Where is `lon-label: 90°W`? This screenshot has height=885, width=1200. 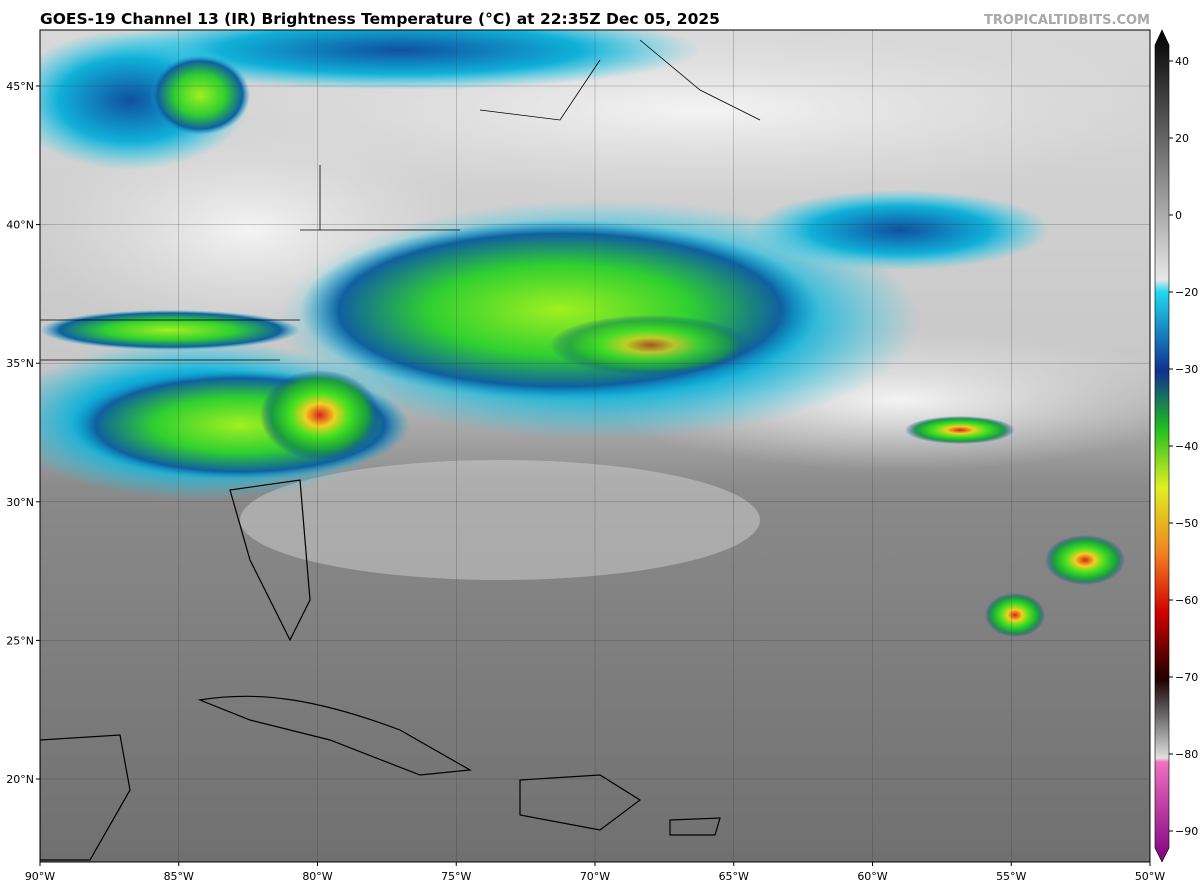 lon-label: 90°W is located at coordinates (40, 876).